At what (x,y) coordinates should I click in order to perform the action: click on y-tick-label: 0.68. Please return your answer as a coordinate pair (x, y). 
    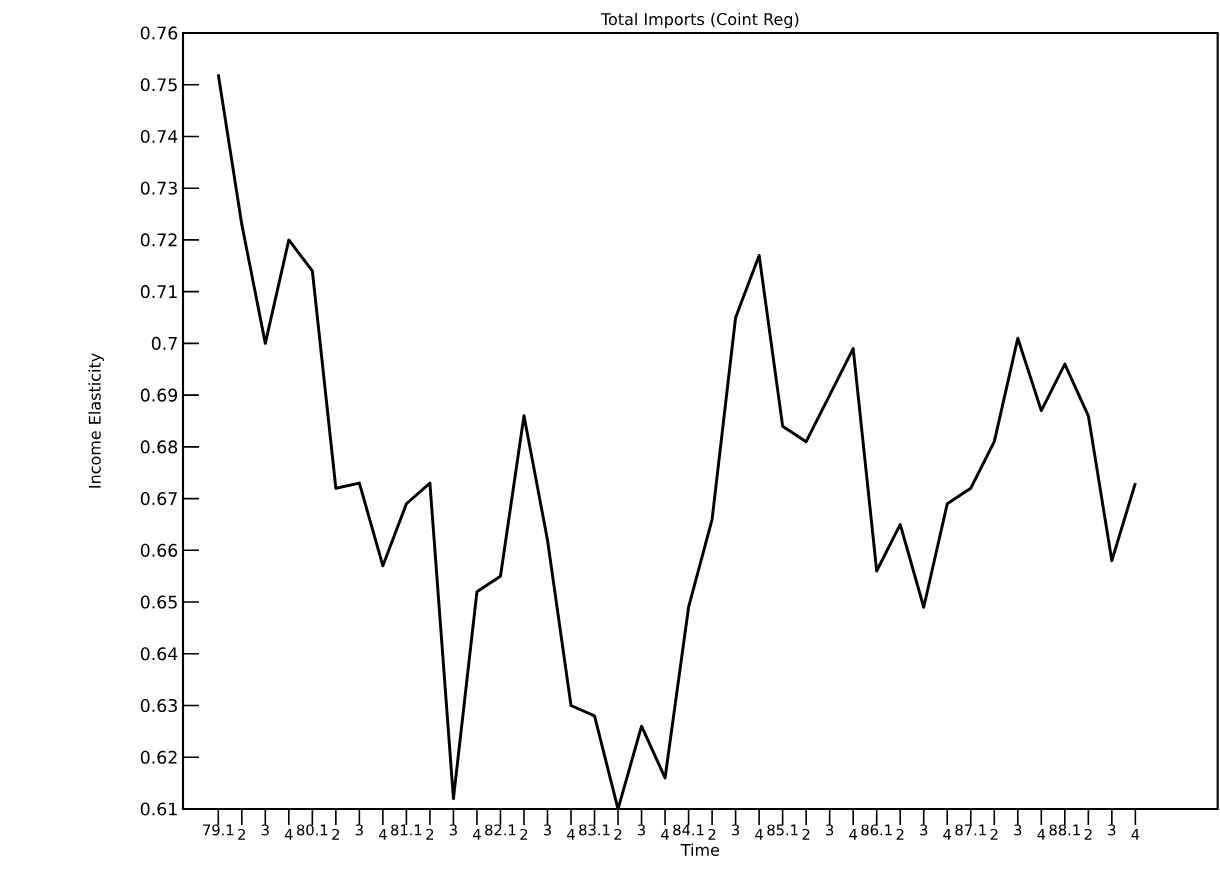
    Looking at the image, I should click on (159, 447).